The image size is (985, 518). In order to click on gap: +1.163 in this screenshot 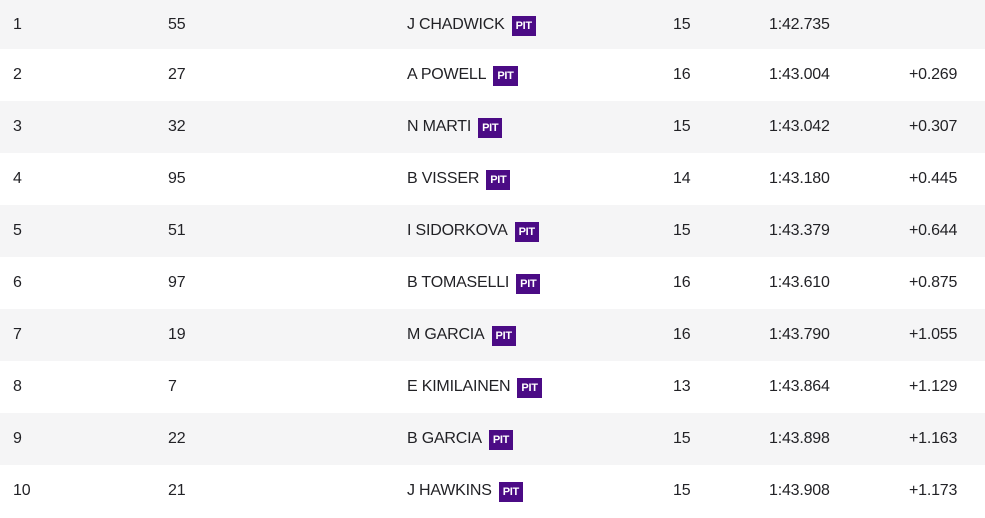, I will do `click(933, 438)`.